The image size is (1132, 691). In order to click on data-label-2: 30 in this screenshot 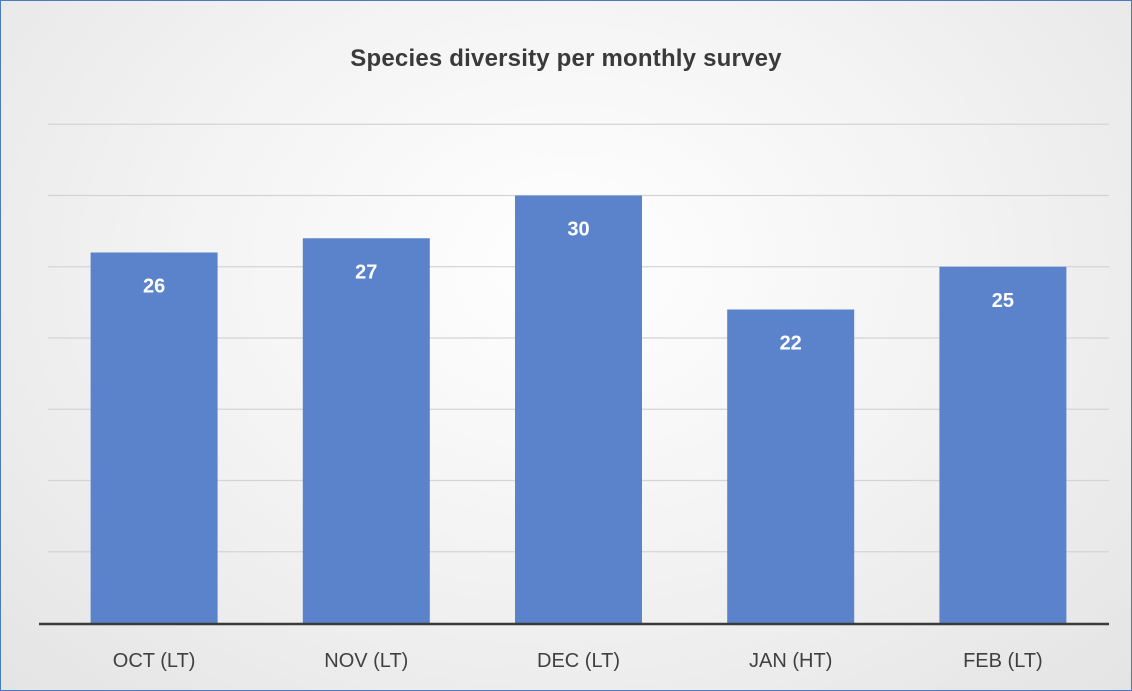, I will do `click(578, 230)`.